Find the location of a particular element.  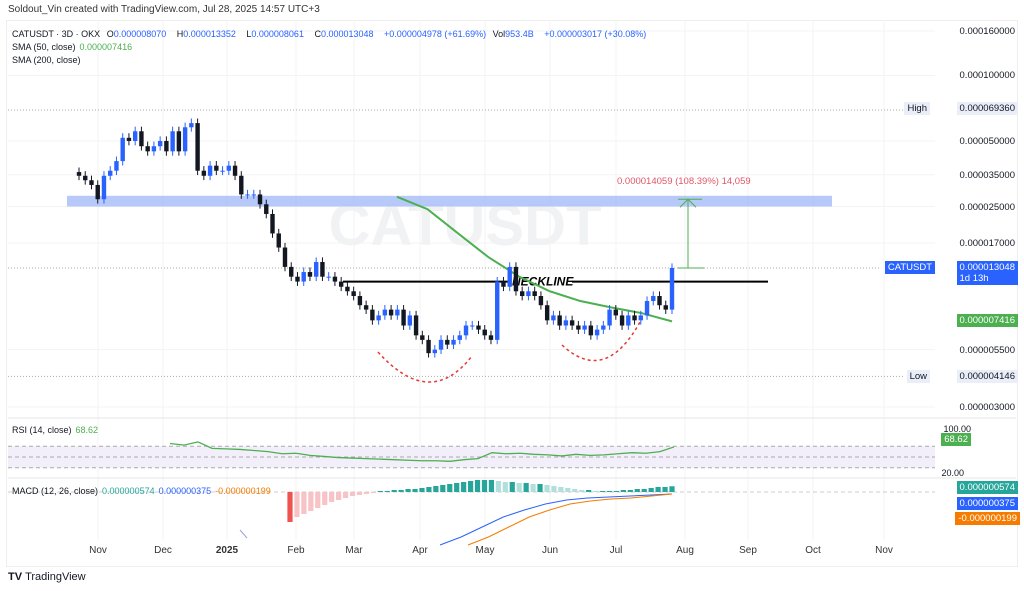

time-tick: Mar is located at coordinates (354, 550).